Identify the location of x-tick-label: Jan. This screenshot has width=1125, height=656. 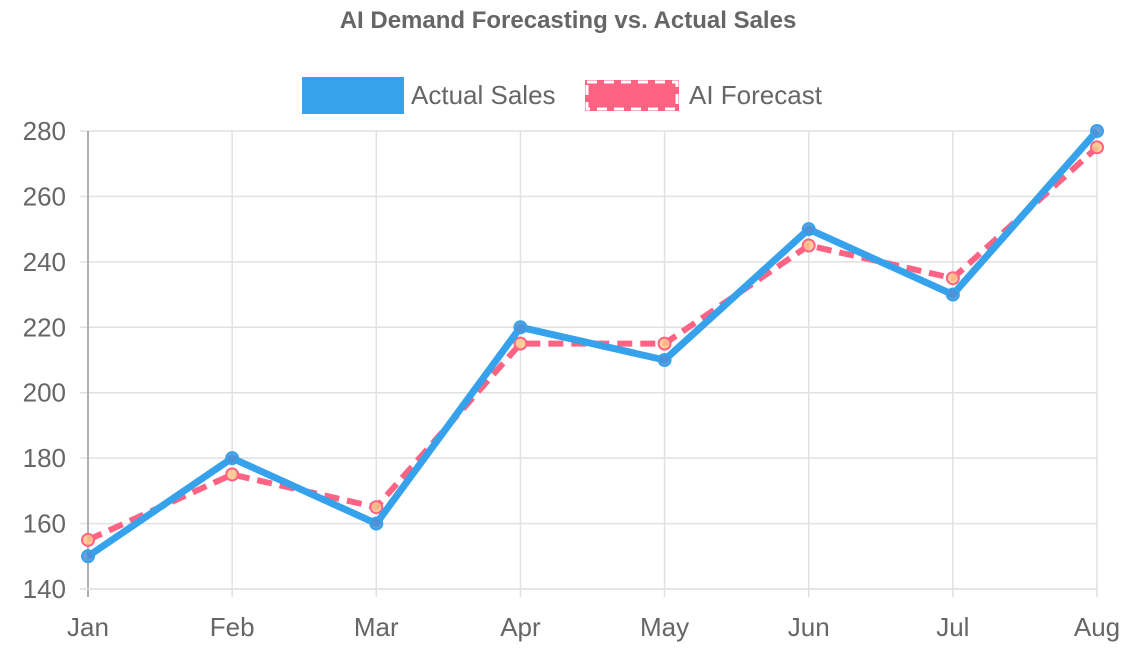
(88, 627).